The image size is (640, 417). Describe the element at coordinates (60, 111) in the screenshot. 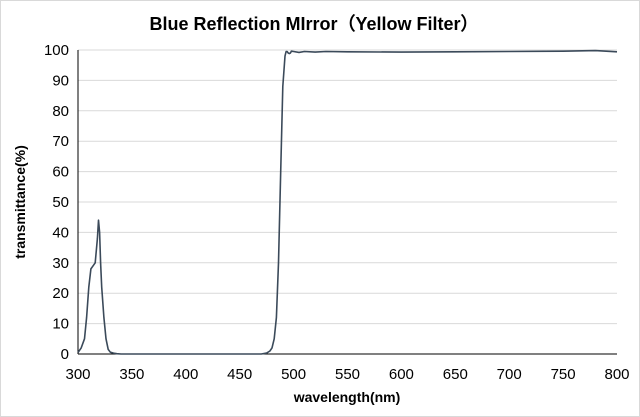

I see `y-tick-label: 80` at that location.